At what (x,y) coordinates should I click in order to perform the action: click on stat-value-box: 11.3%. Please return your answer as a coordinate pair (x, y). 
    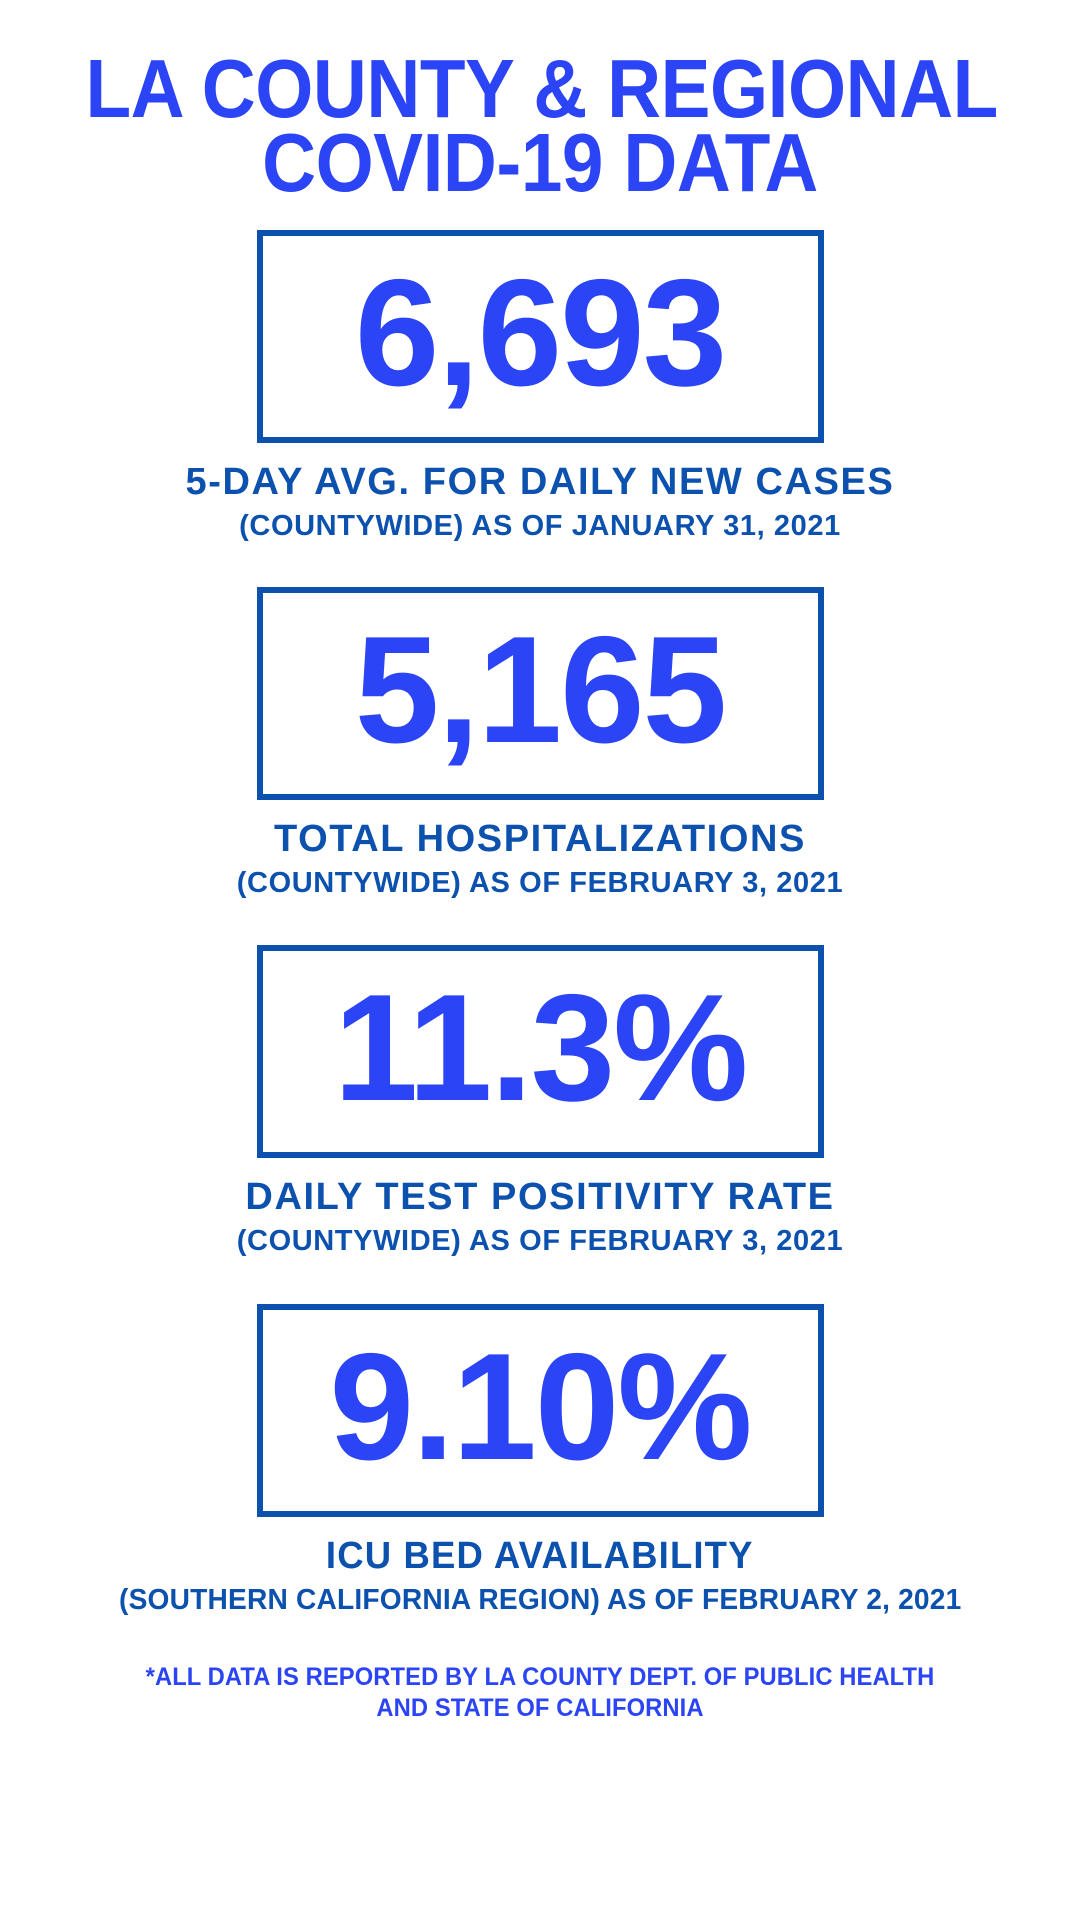
    Looking at the image, I should click on (540, 1051).